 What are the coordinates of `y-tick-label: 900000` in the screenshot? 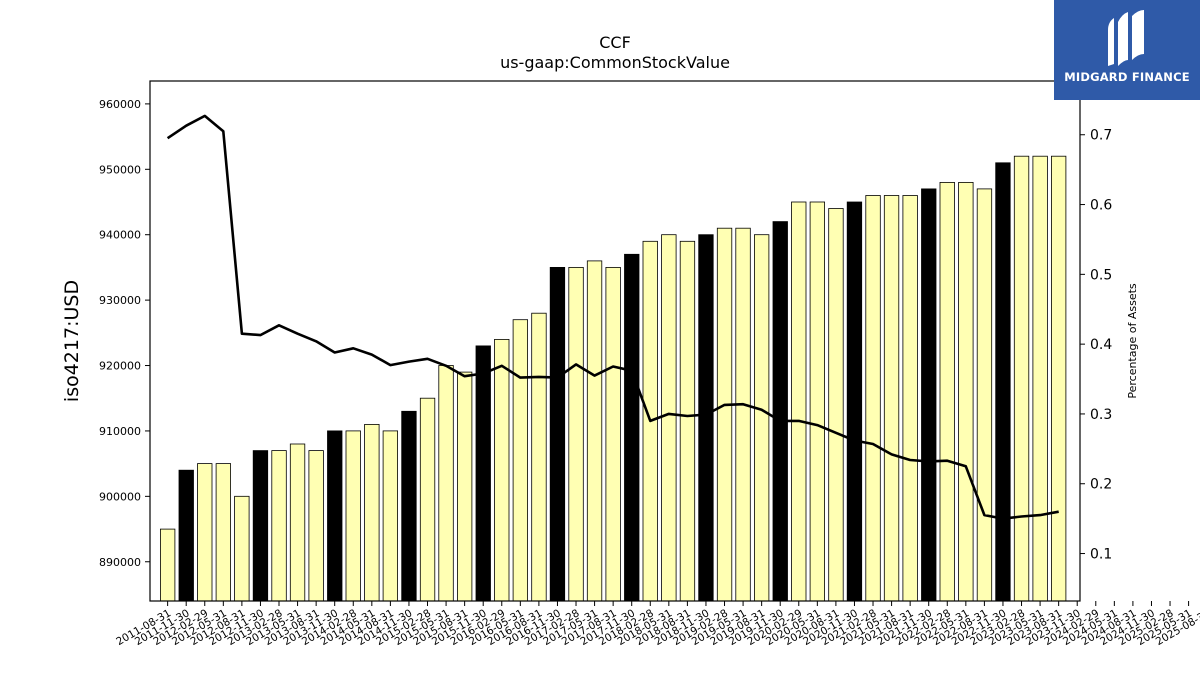 It's located at (120, 496).